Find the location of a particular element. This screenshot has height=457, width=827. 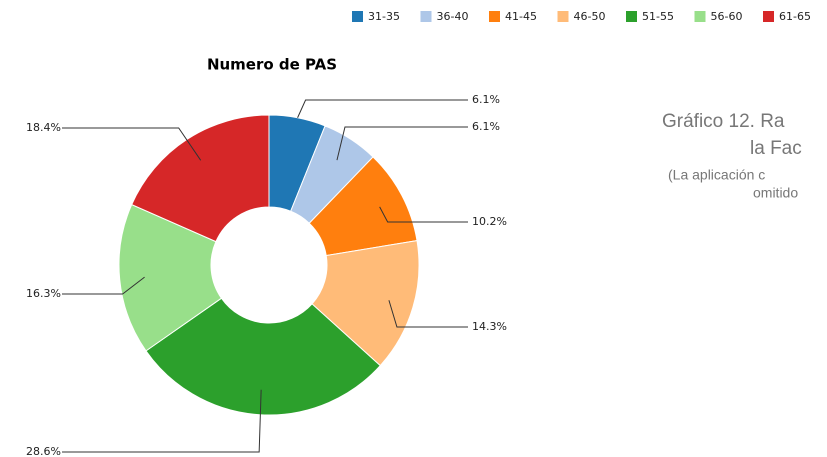

value-label: 16.3% is located at coordinates (43, 293).